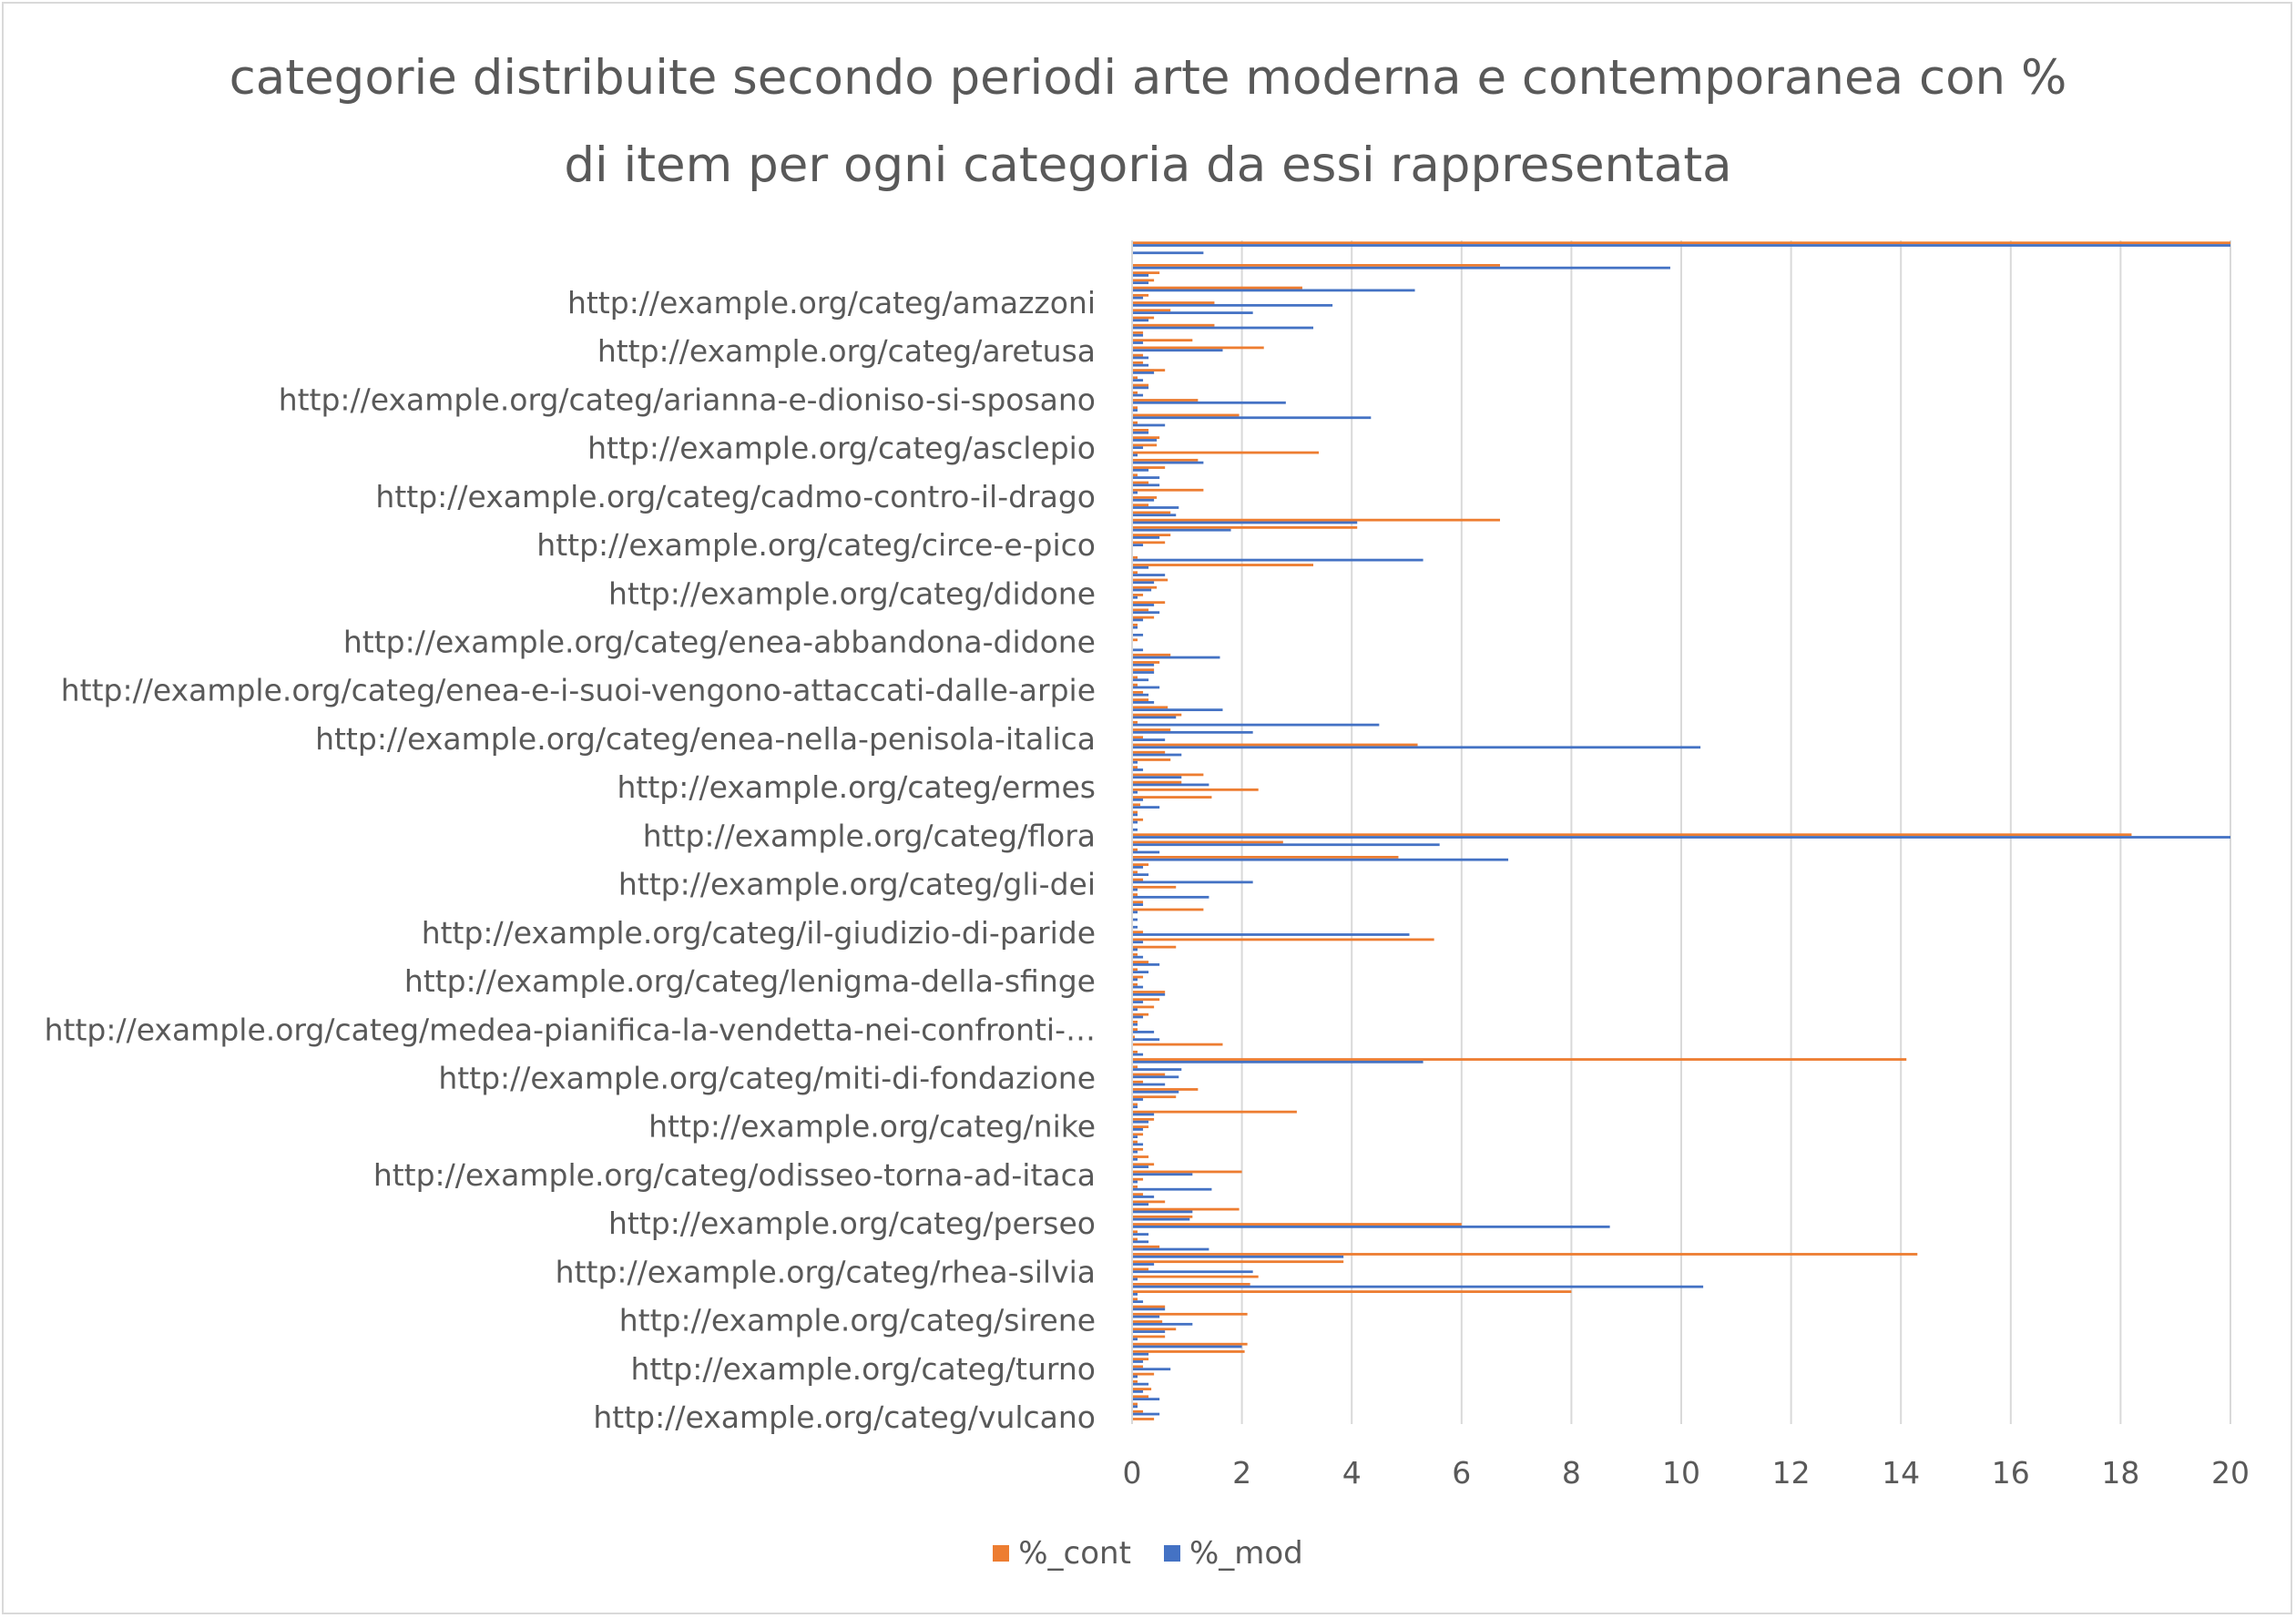 This screenshot has width=2296, height=1618. What do you see at coordinates (869, 835) in the screenshot?
I see `category-label: http://example.org/categ/flora` at bounding box center [869, 835].